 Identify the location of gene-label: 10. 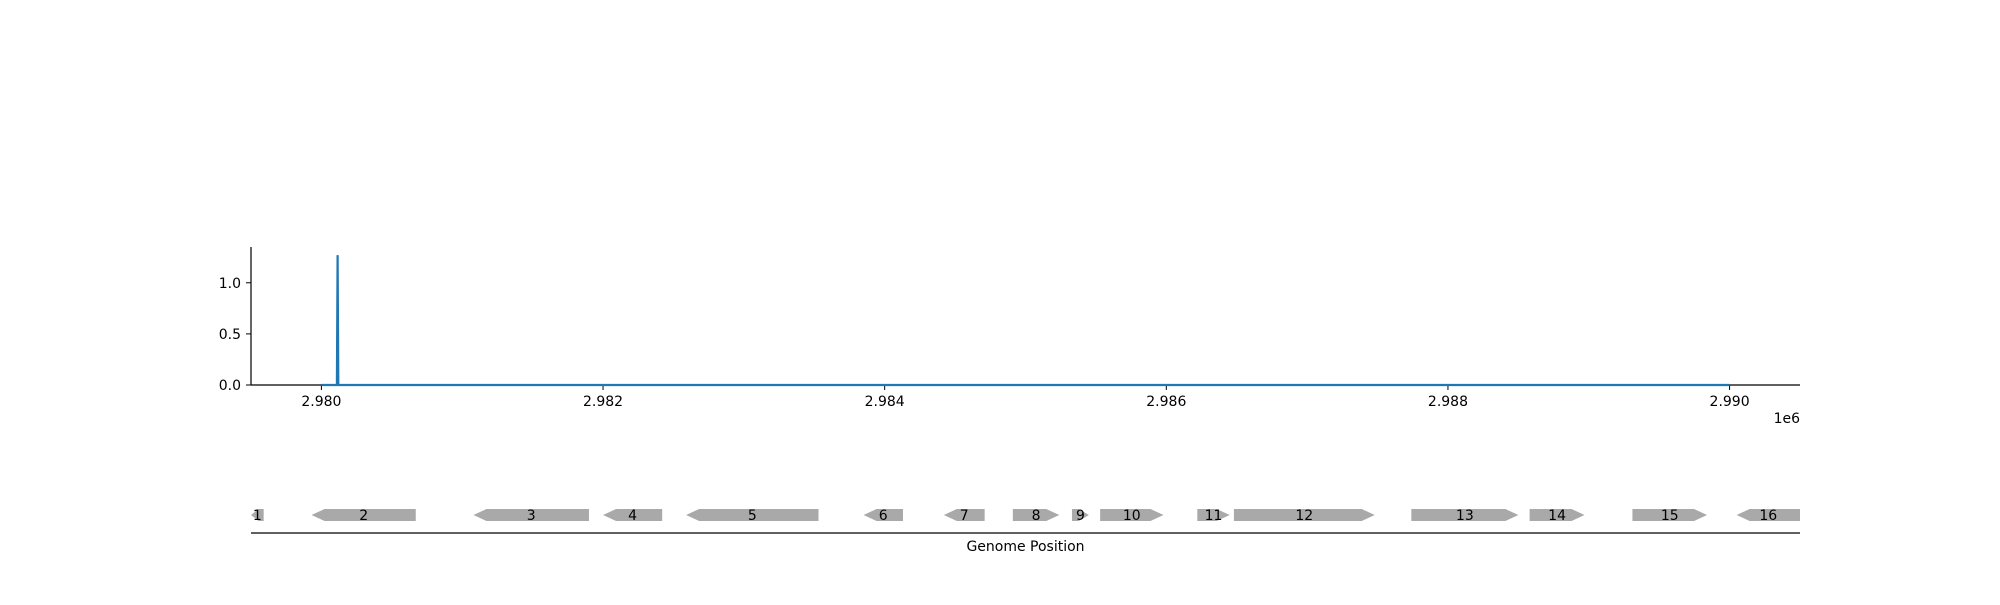
(1132, 516).